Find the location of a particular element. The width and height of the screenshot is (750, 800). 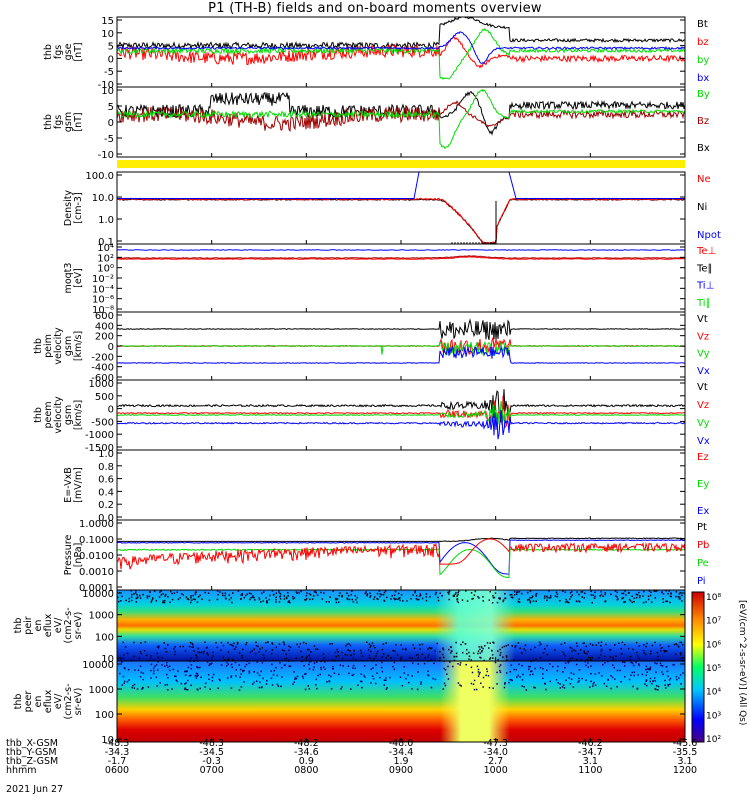

footer-value: 0900 is located at coordinates (401, 770).